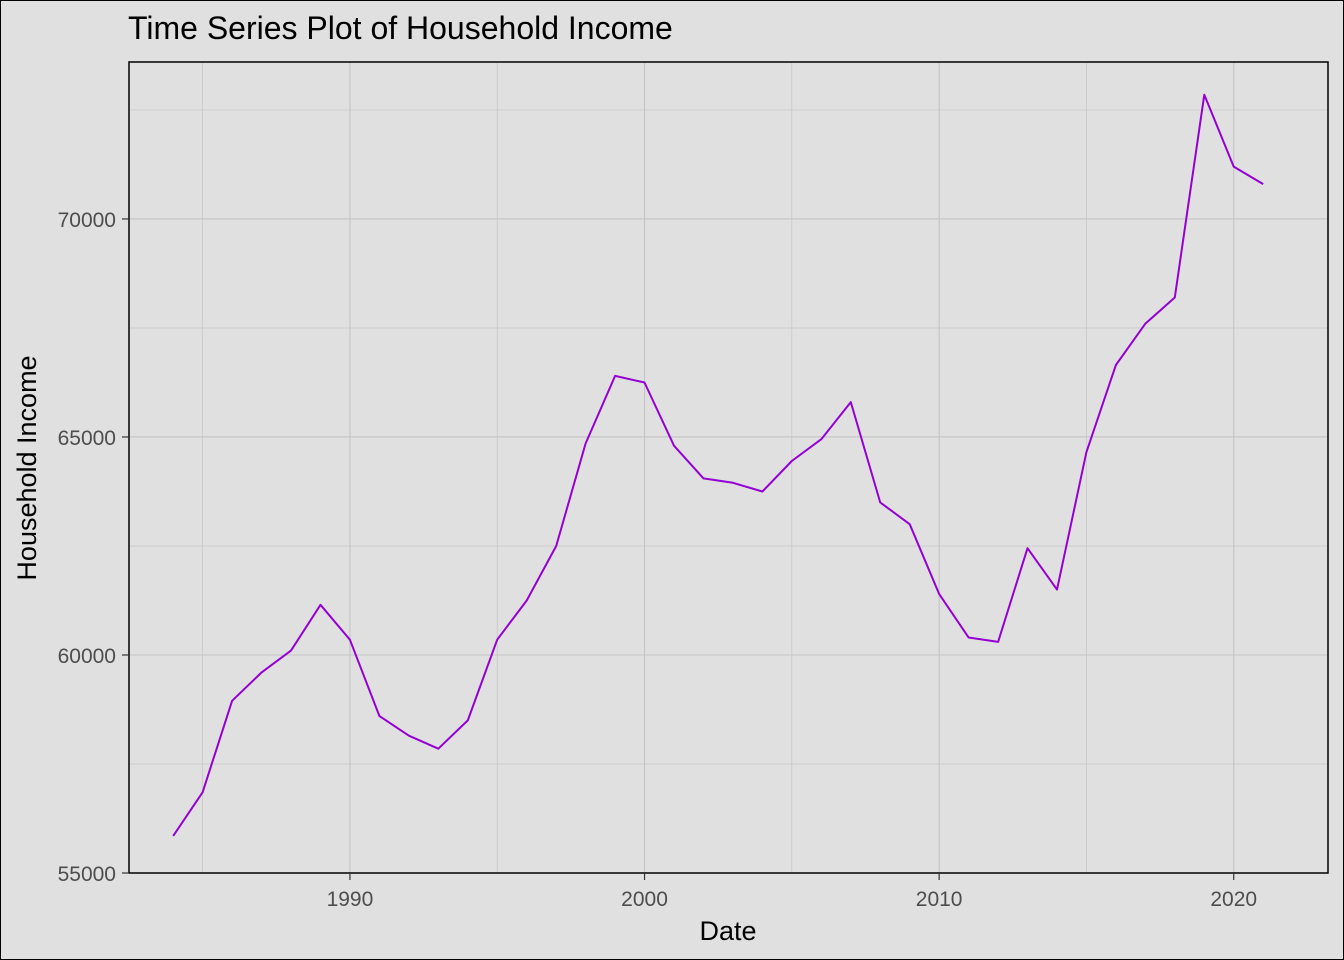 Image resolution: width=1344 pixels, height=960 pixels. What do you see at coordinates (87, 220) in the screenshot?
I see `y-tick-label: 70000` at bounding box center [87, 220].